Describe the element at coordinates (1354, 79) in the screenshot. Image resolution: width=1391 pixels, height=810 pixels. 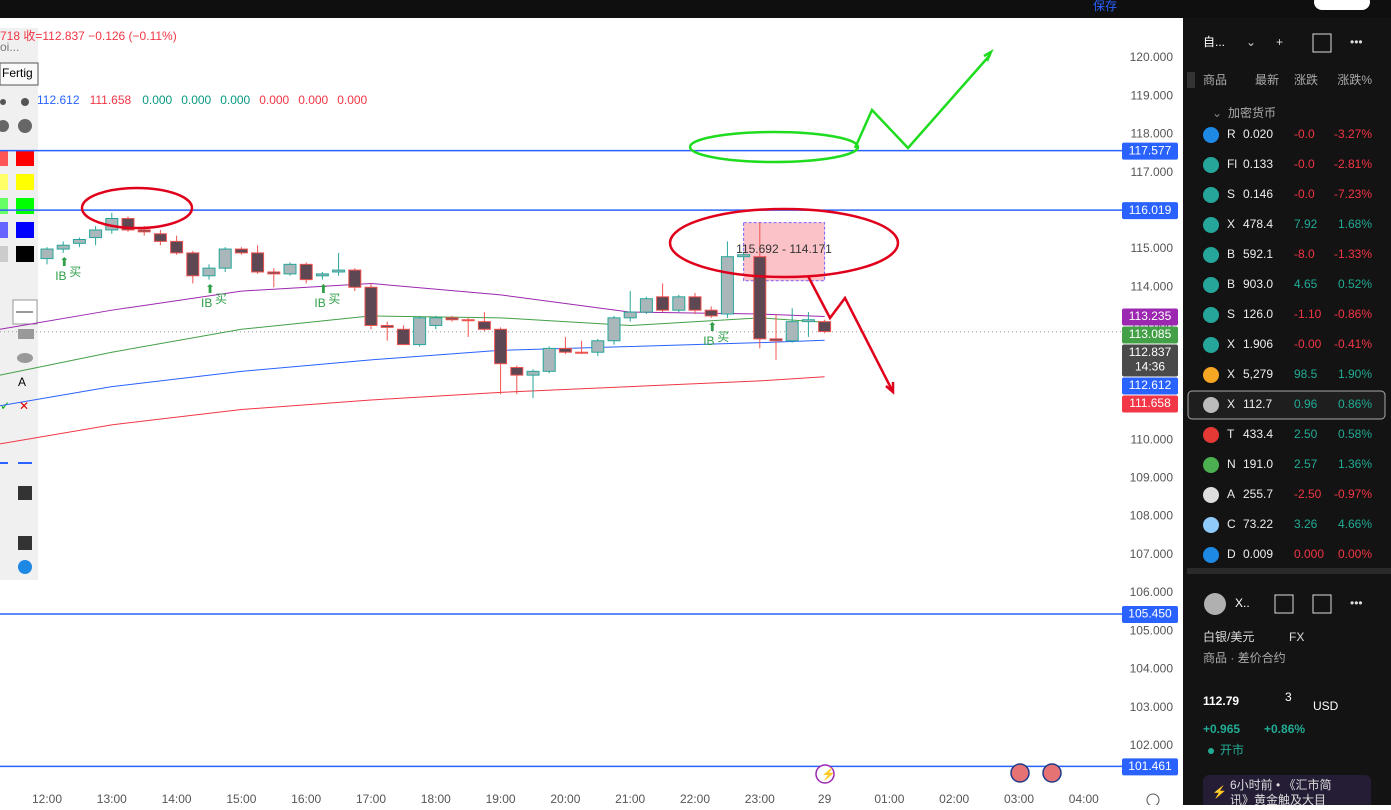
I see `column-header: 涨跌%` at that location.